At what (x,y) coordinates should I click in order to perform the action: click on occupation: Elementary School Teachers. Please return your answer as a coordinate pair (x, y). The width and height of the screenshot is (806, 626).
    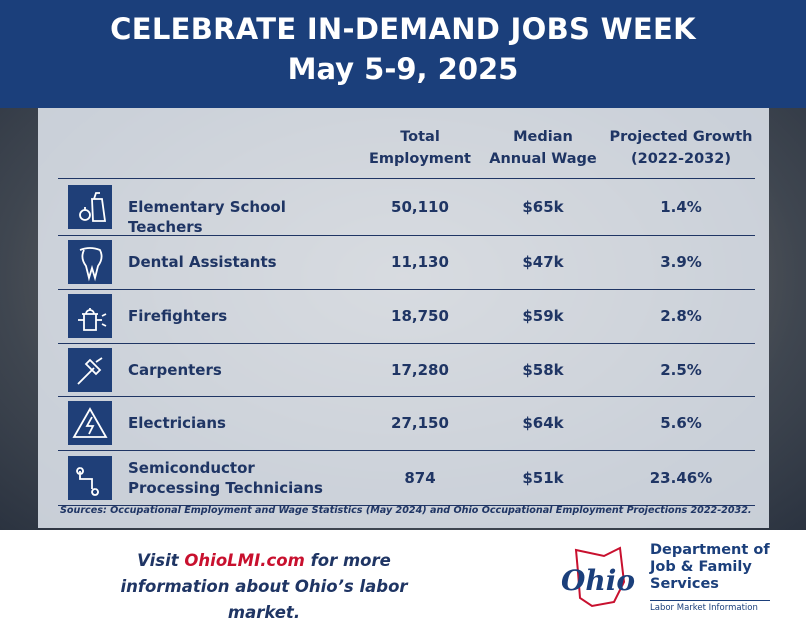
    Looking at the image, I should click on (207, 216).